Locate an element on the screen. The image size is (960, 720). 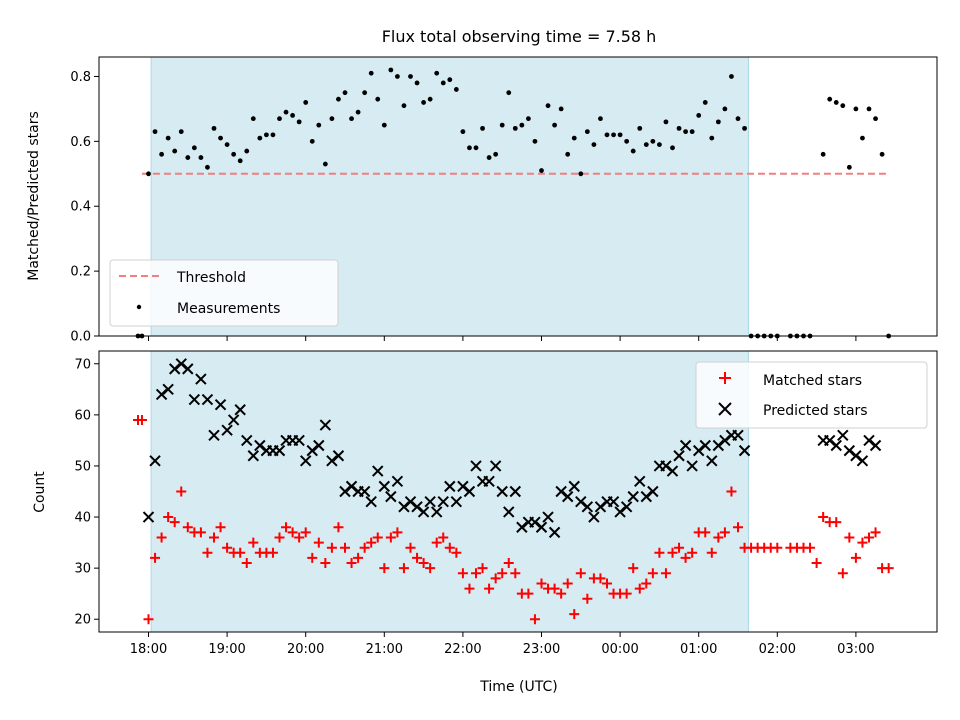
legend-predicted-swatch is located at coordinates (725, 409).